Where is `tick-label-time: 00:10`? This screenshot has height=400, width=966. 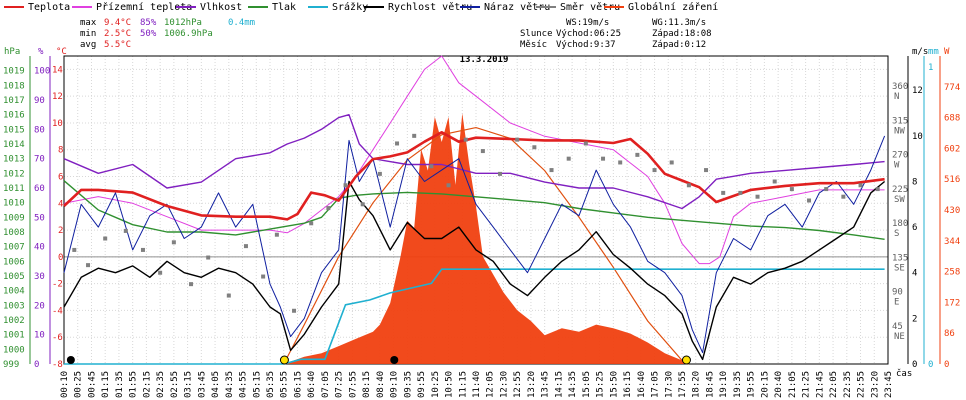
tick-label-time: 00:10 is located at coordinates (65, 384).